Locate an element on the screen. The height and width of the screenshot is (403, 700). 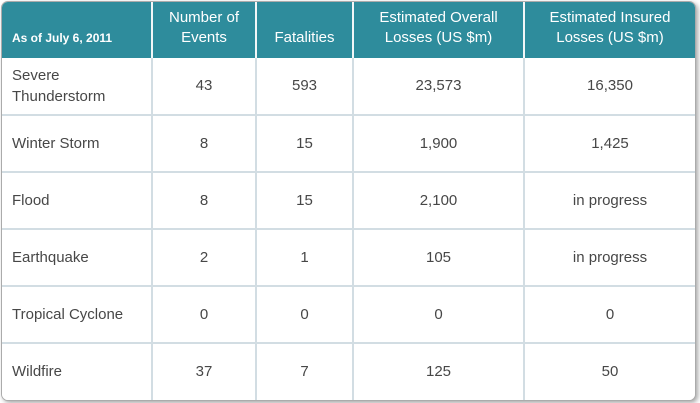
table-row-tropical-cyclone: Tropical Cyclone 0 0 0 0 is located at coordinates (348, 313).